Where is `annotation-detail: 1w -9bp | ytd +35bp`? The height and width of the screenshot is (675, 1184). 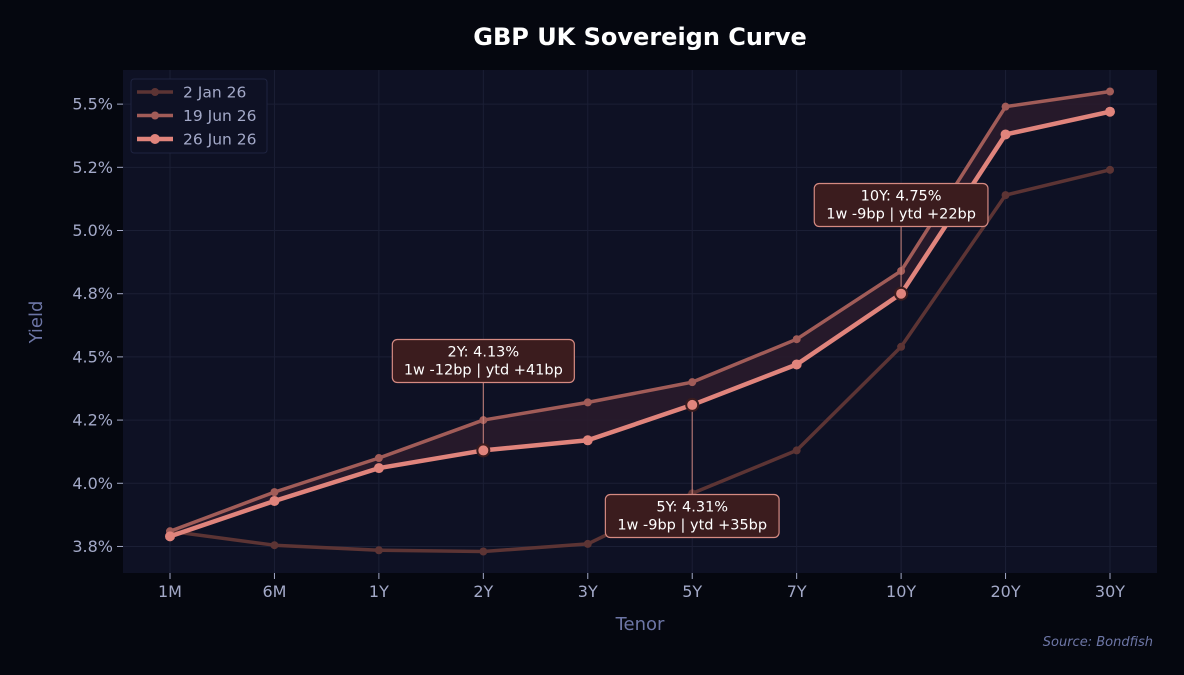 annotation-detail: 1w -9bp | ytd +35bp is located at coordinates (692, 526).